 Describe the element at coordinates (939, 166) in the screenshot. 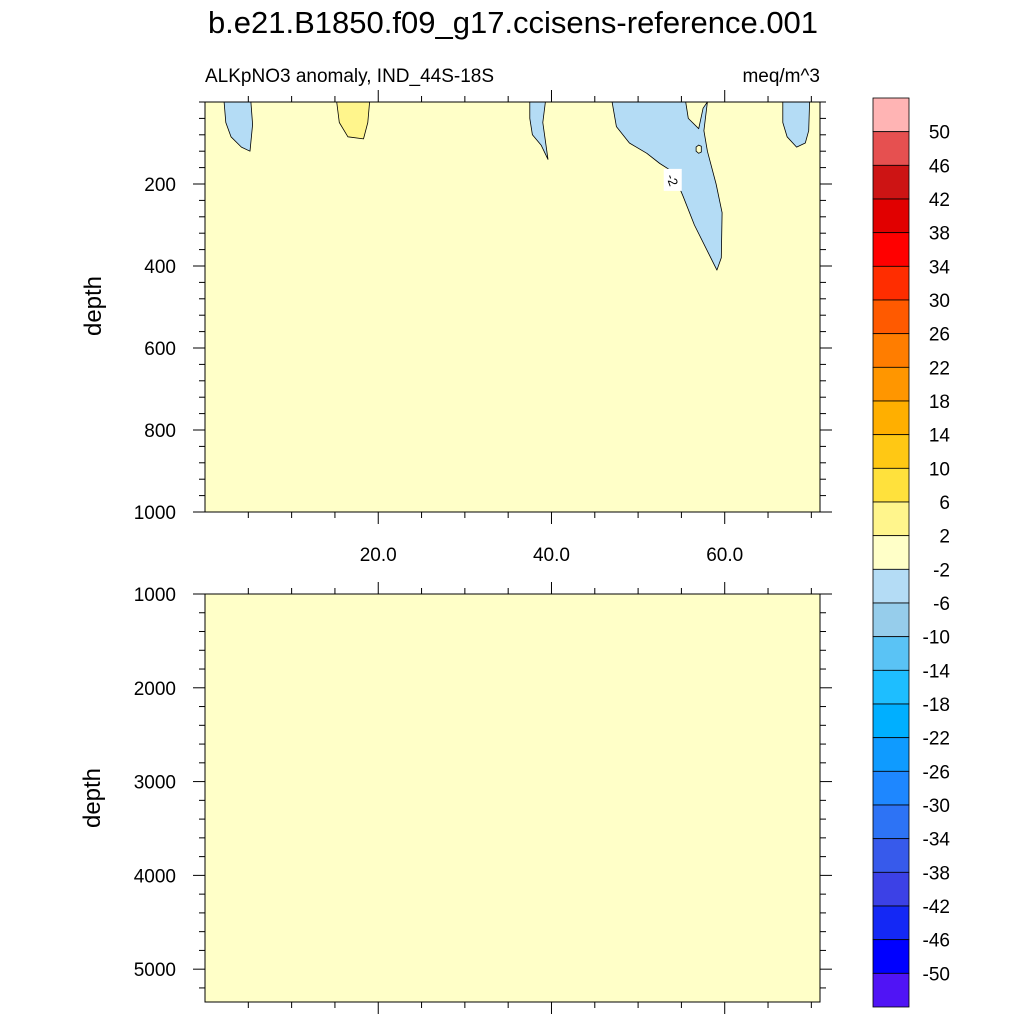

I see `colorbar-level-label-2: 46` at that location.